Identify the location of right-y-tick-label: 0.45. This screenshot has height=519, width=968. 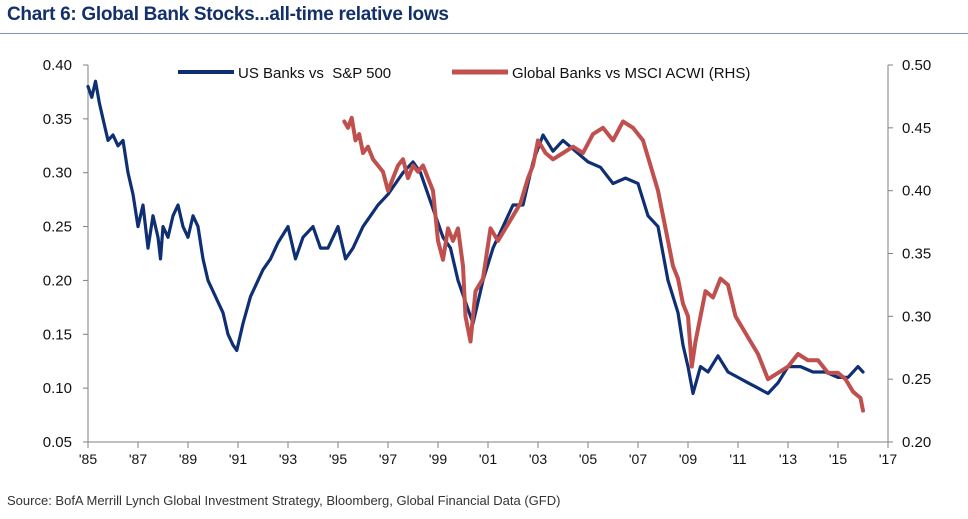
(916, 128).